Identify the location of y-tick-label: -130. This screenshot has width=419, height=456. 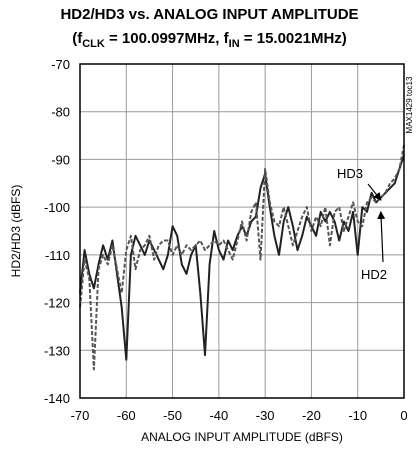
(57, 350).